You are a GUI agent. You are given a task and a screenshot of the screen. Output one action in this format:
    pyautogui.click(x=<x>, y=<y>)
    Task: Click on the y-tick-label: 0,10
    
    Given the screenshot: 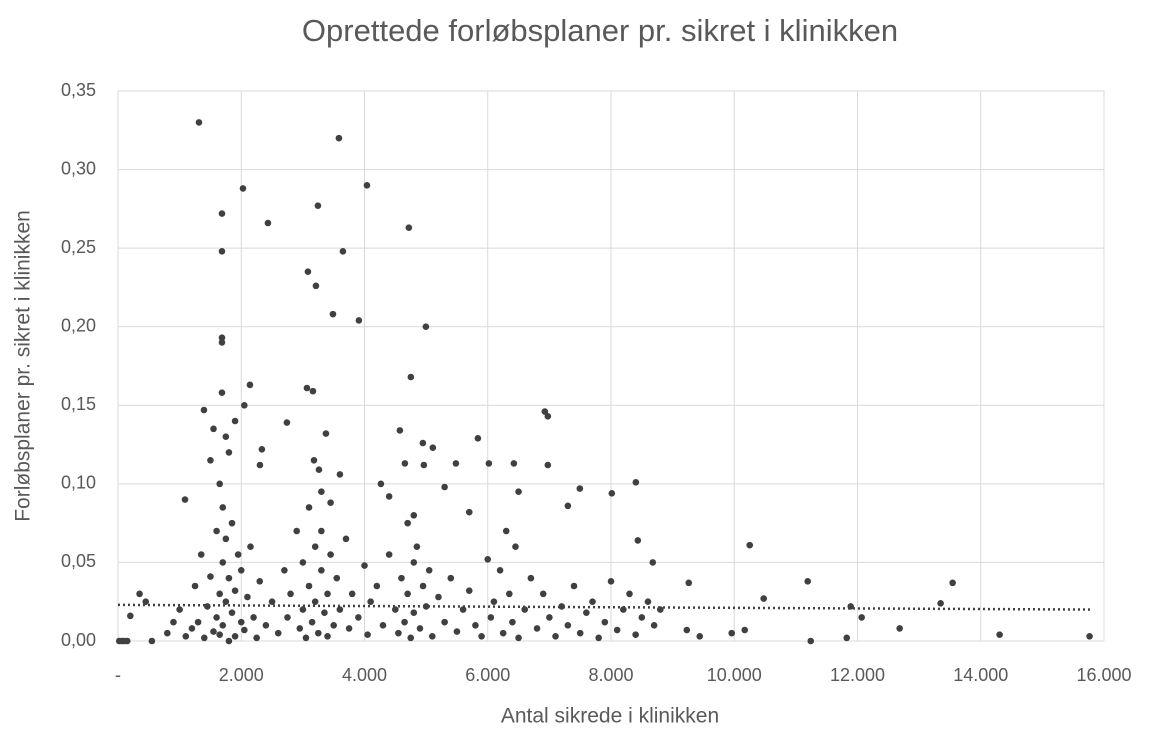 What is the action you would take?
    pyautogui.click(x=78, y=483)
    